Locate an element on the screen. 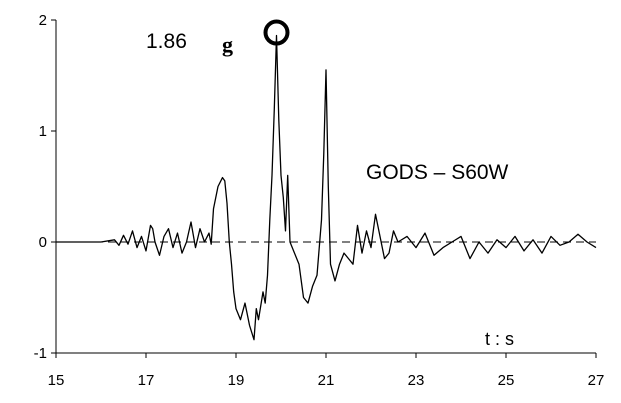 This screenshot has width=621, height=403. y-tick-label: 0 is located at coordinates (43, 242).